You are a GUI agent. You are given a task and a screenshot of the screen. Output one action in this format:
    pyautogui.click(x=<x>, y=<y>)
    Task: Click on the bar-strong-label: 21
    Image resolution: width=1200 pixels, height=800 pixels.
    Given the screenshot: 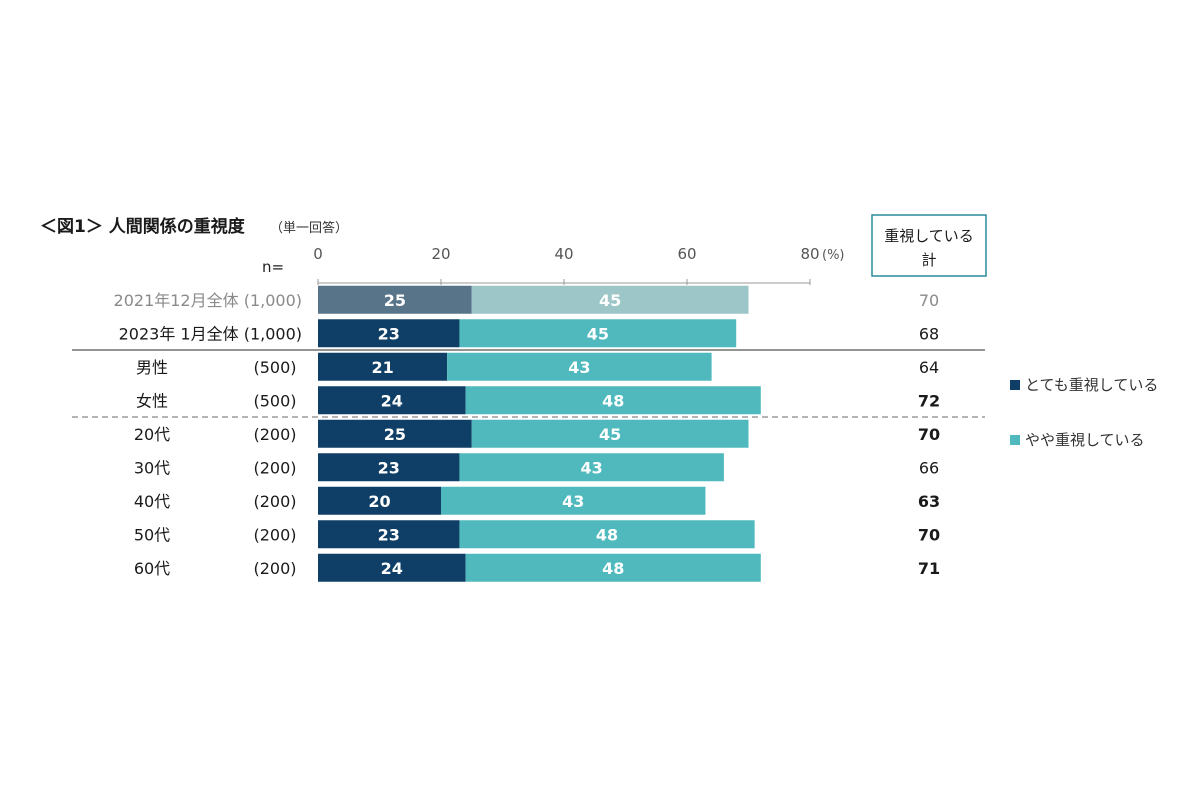 What is the action you would take?
    pyautogui.click(x=382, y=367)
    